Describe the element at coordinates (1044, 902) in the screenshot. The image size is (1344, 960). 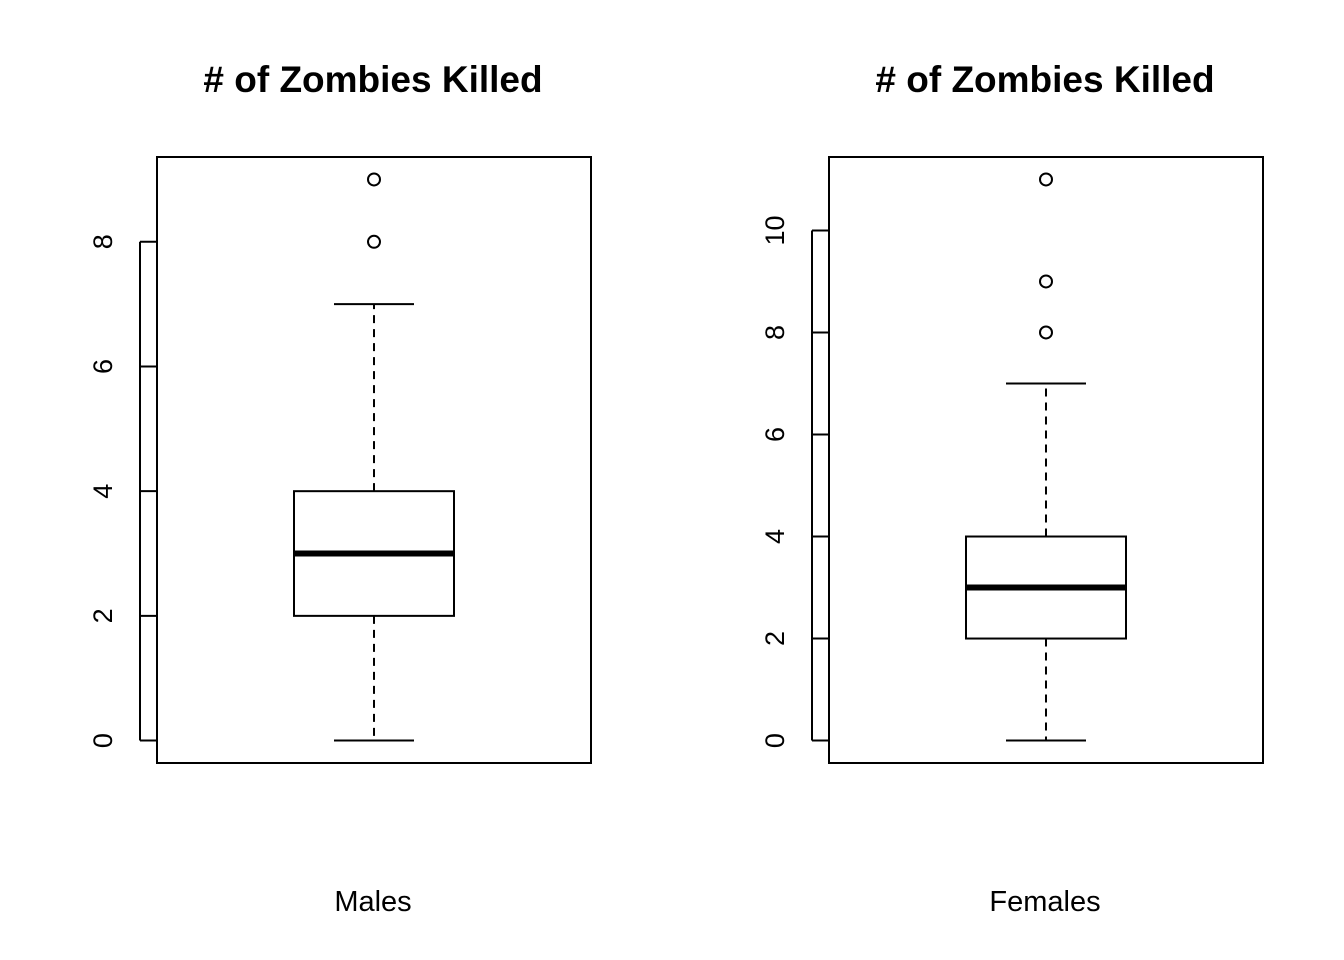
I see `x-axis-label-females: Females` at that location.